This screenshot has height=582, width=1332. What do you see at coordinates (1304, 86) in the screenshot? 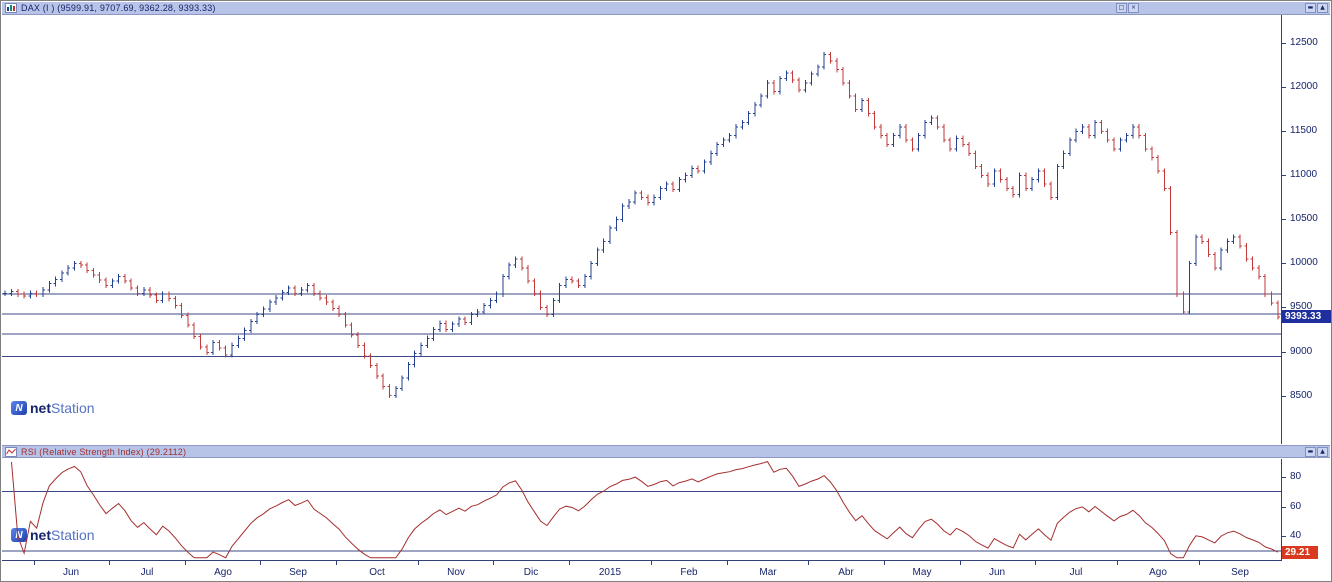
I see `price-axis-label: 12000` at bounding box center [1304, 86].